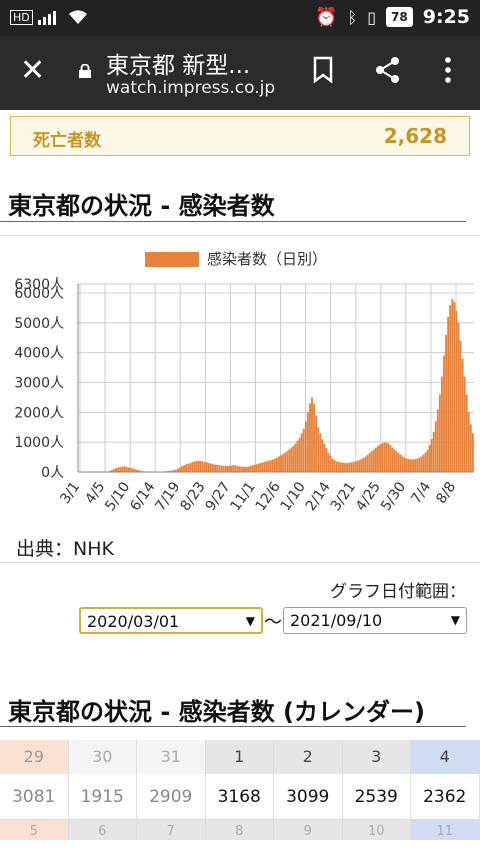 This screenshot has width=480, height=854. I want to click on bookmark-icon, so click(323, 70).